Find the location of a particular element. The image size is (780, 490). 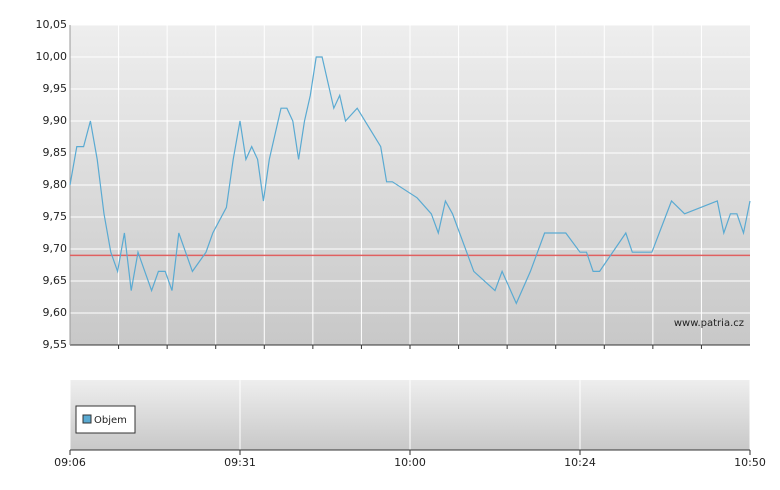

y-tick-label: 9,60 is located at coordinates (55, 312).